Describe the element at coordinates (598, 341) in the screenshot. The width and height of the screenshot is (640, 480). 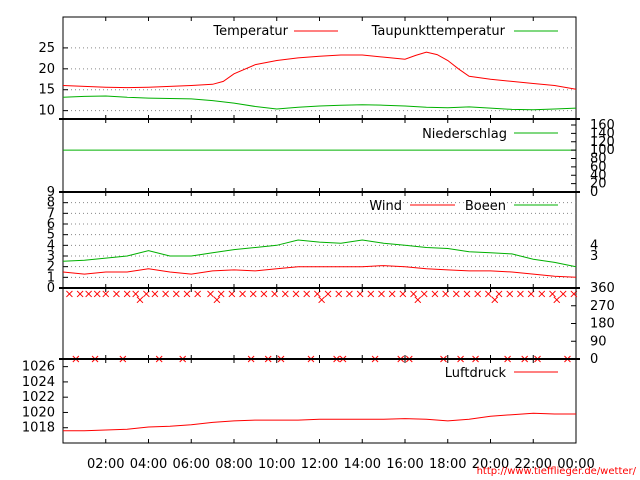
I see `y-tick-label-right: 90` at that location.